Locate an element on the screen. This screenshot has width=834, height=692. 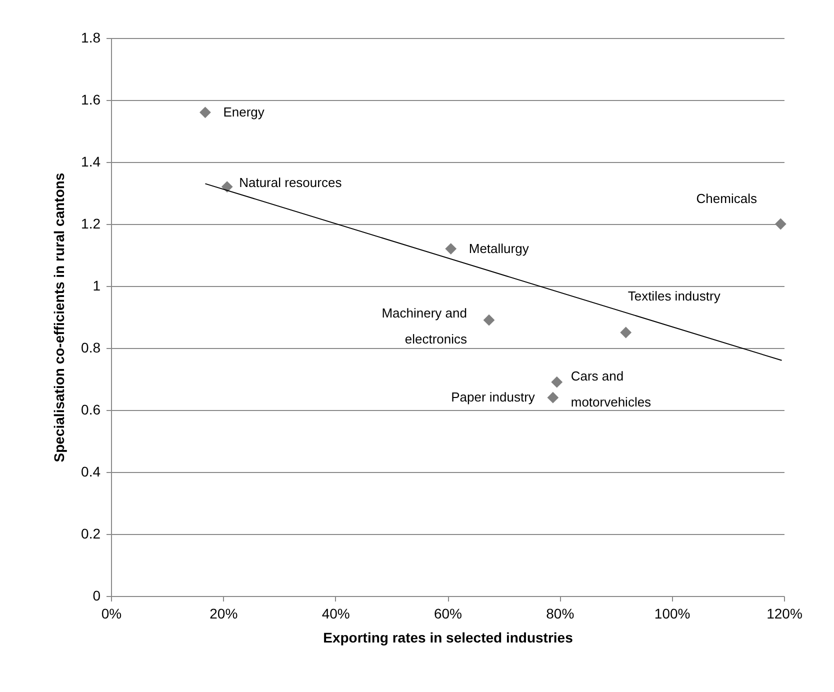
y-tick-label: 0.8 is located at coordinates (91, 348).